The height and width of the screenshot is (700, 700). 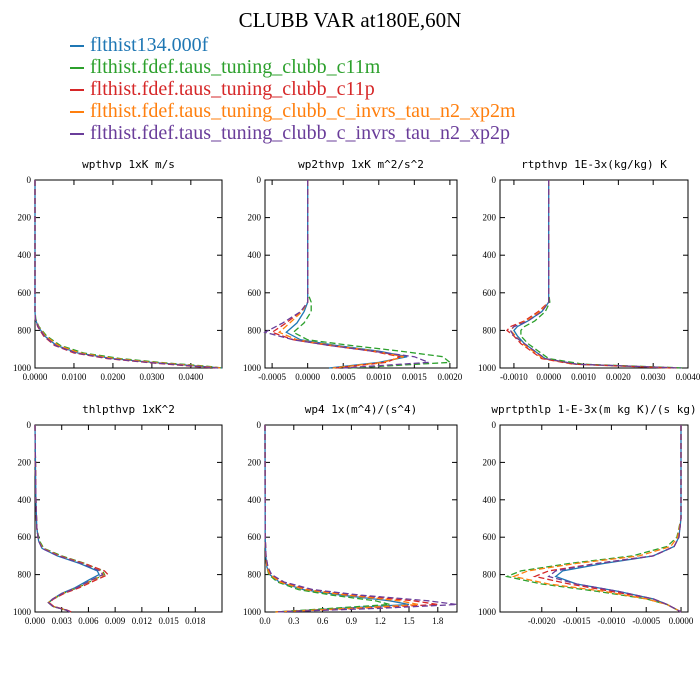 What do you see at coordinates (688, 377) in the screenshot?
I see `x-tick-label: 0.0040` at bounding box center [688, 377].